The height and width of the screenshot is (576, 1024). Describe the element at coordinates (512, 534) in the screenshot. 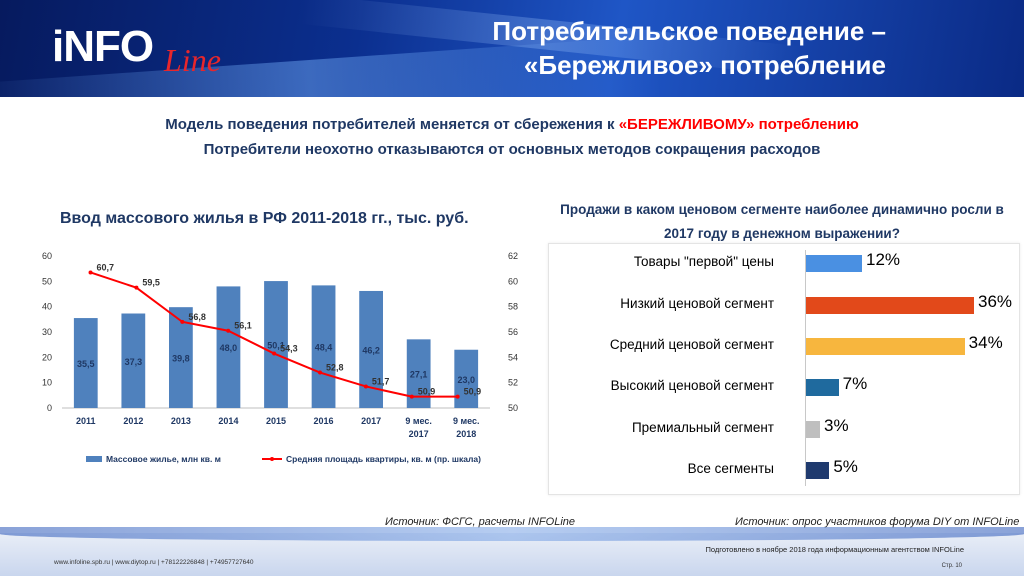

I see `footer-wave` at that location.